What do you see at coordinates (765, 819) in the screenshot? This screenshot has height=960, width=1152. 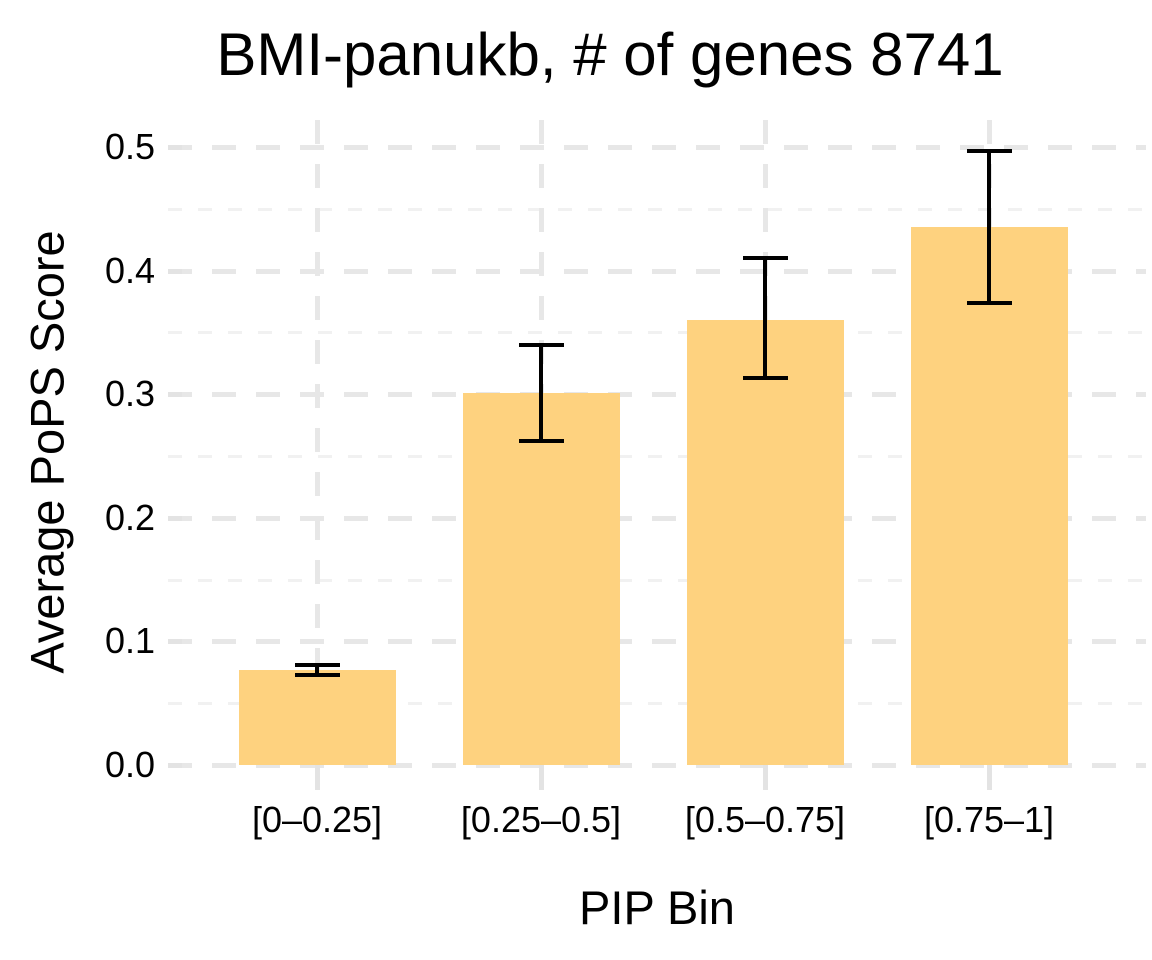 I see `x-tick-label: [0.5–0.75]` at bounding box center [765, 819].